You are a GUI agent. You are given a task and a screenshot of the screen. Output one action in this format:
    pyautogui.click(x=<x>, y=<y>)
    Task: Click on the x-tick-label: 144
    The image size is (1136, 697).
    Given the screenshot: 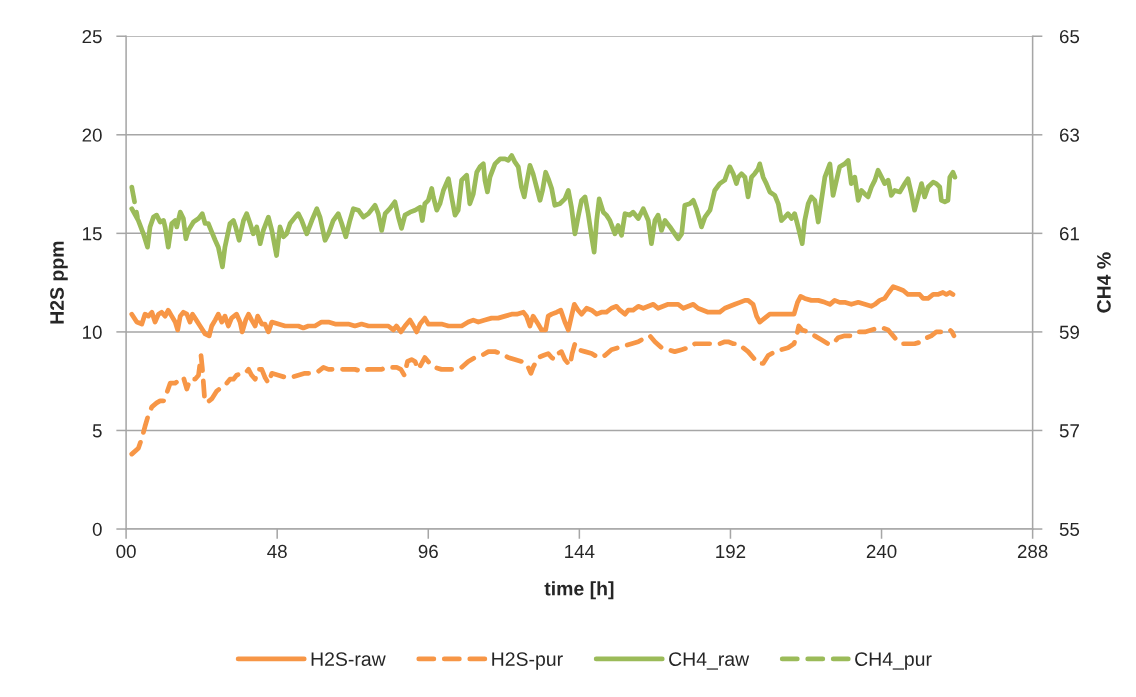 What is the action you would take?
    pyautogui.click(x=580, y=551)
    